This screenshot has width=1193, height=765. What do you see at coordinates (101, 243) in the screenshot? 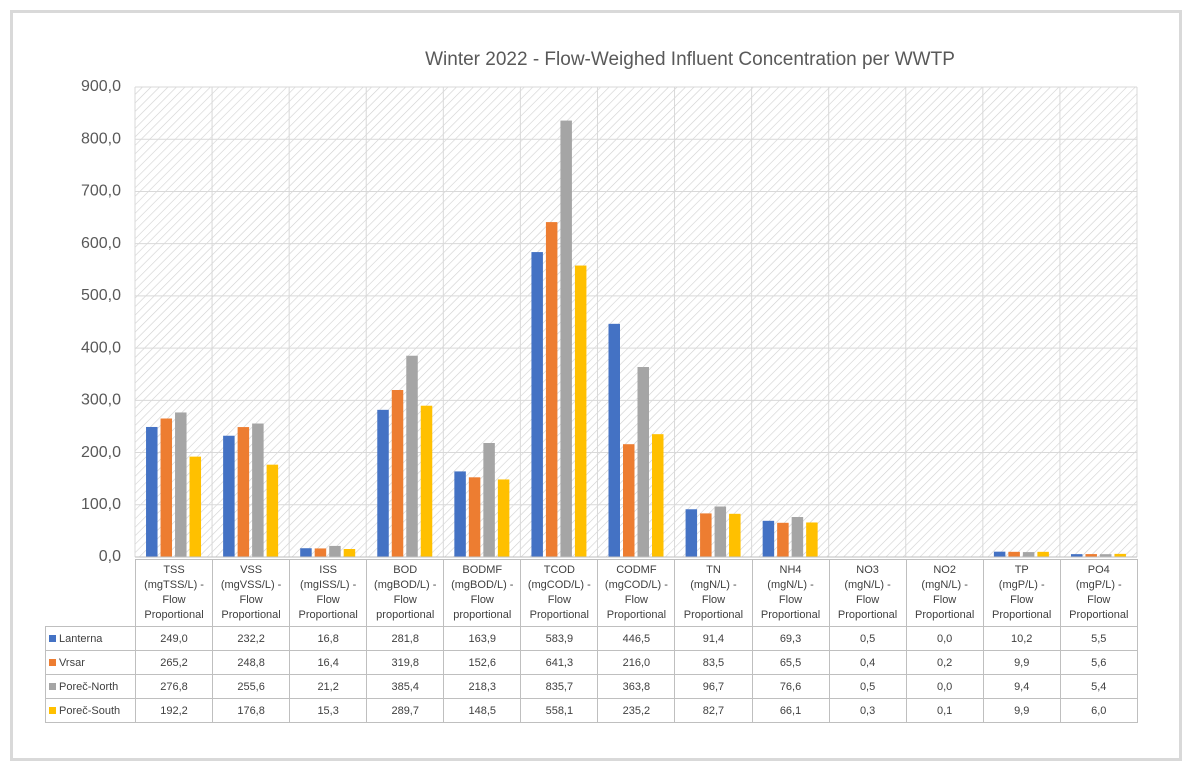
I see `y-tick-label: 600,0` at bounding box center [101, 243].